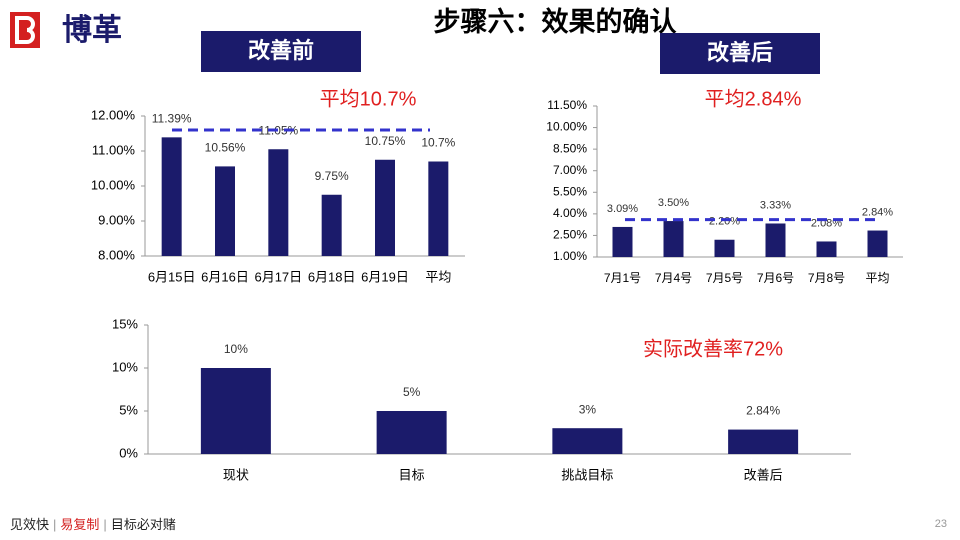  What do you see at coordinates (125, 323) in the screenshot?
I see `y-tick-label: 15%` at bounding box center [125, 323].